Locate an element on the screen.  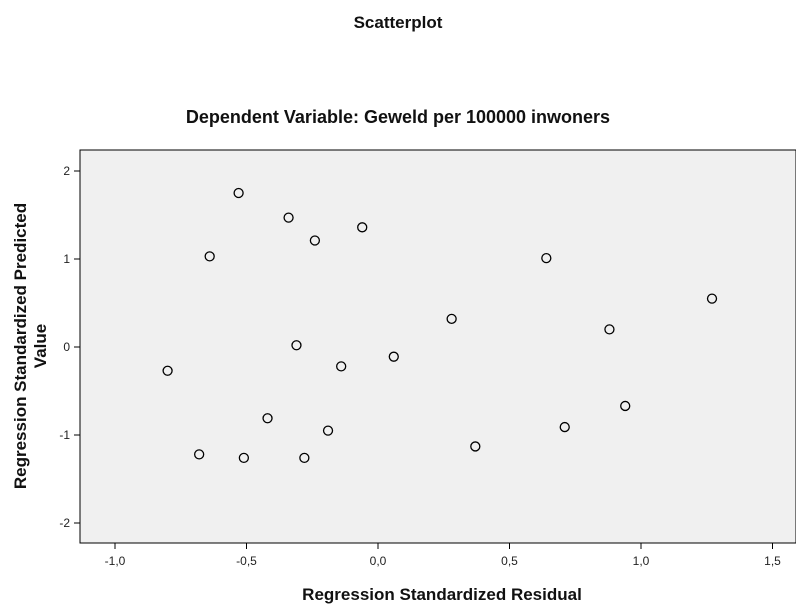
x-axis: -1,0 -0,5 0,0 0,5 1,0 1,5 is located at coordinates (443, 555).